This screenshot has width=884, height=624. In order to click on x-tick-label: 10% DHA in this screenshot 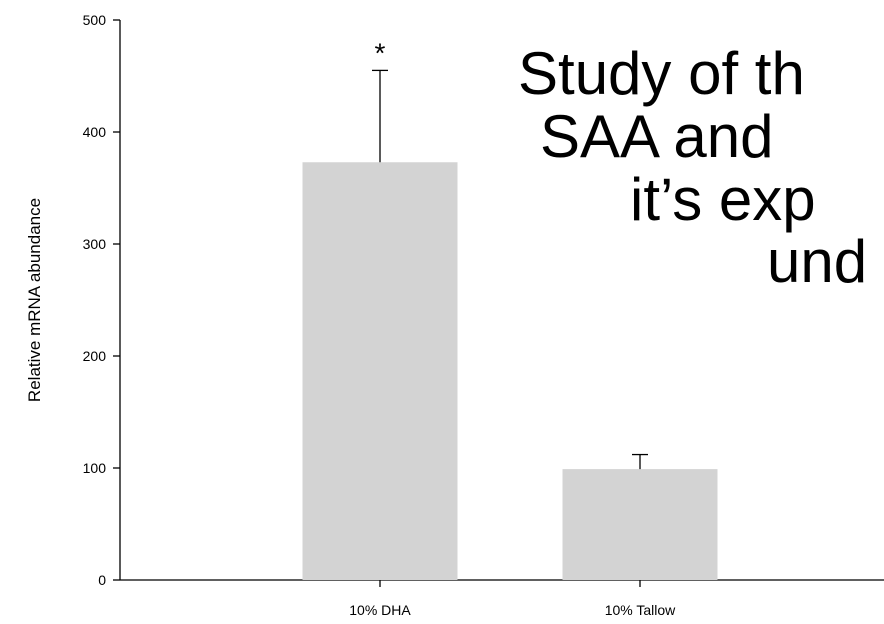, I will do `click(380, 610)`.